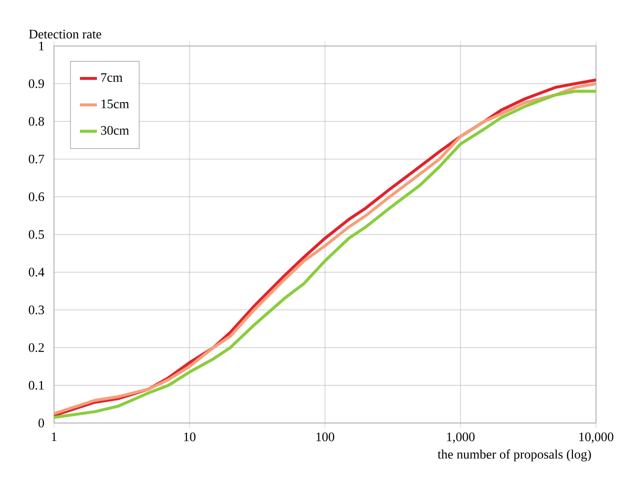  I want to click on x-tick-label: 1, so click(54, 437).